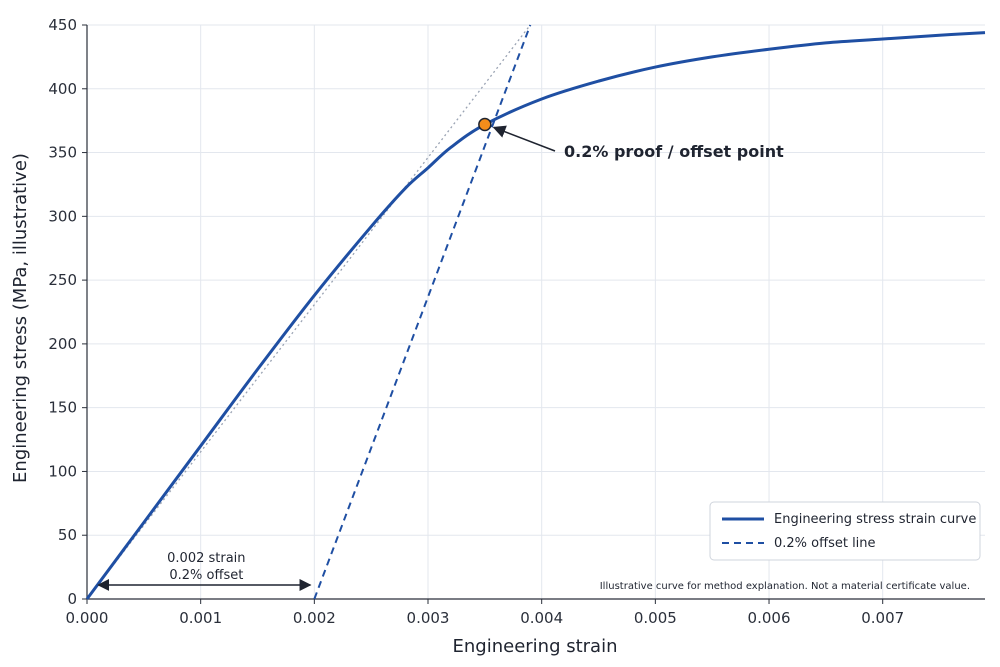  Describe the element at coordinates (769, 618) in the screenshot. I see `x-tick-label: 0.006` at that location.